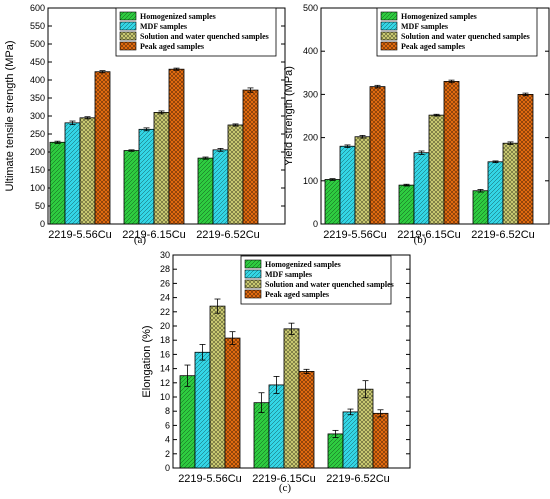 The height and width of the screenshot is (499, 550). Describe the element at coordinates (37, 170) in the screenshot. I see `y-tick-label: 150` at that location.